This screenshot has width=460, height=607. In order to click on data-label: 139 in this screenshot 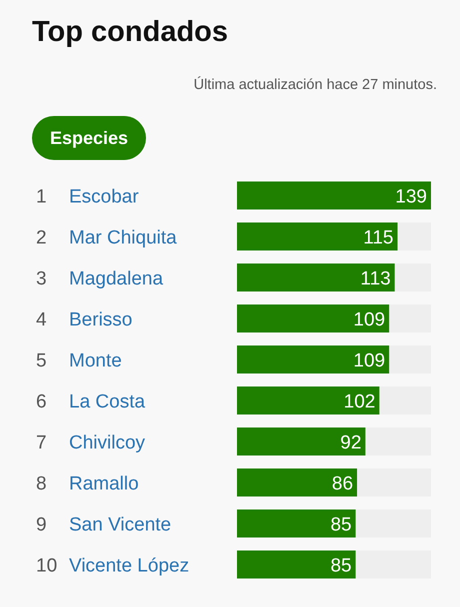, I will do `click(411, 197)`.